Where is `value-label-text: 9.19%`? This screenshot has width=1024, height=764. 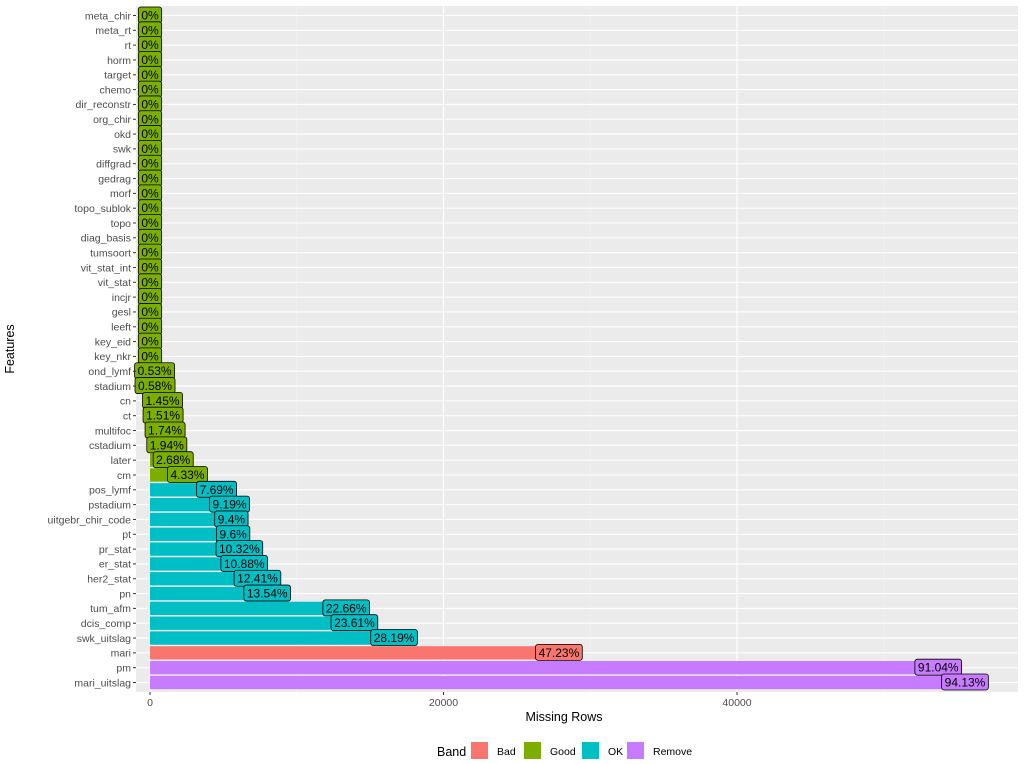
value-label-text: 9.19% is located at coordinates (230, 505).